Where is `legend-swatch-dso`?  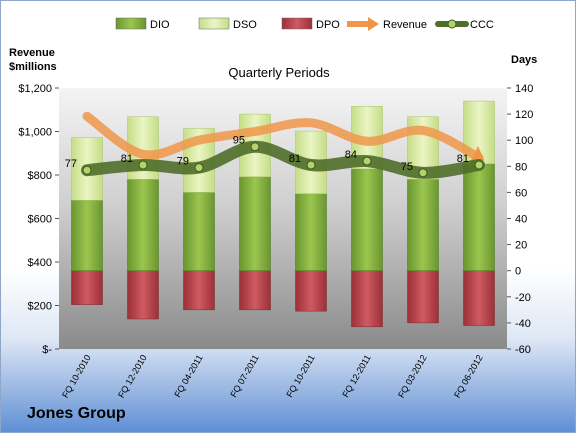
legend-swatch-dso is located at coordinates (214, 23).